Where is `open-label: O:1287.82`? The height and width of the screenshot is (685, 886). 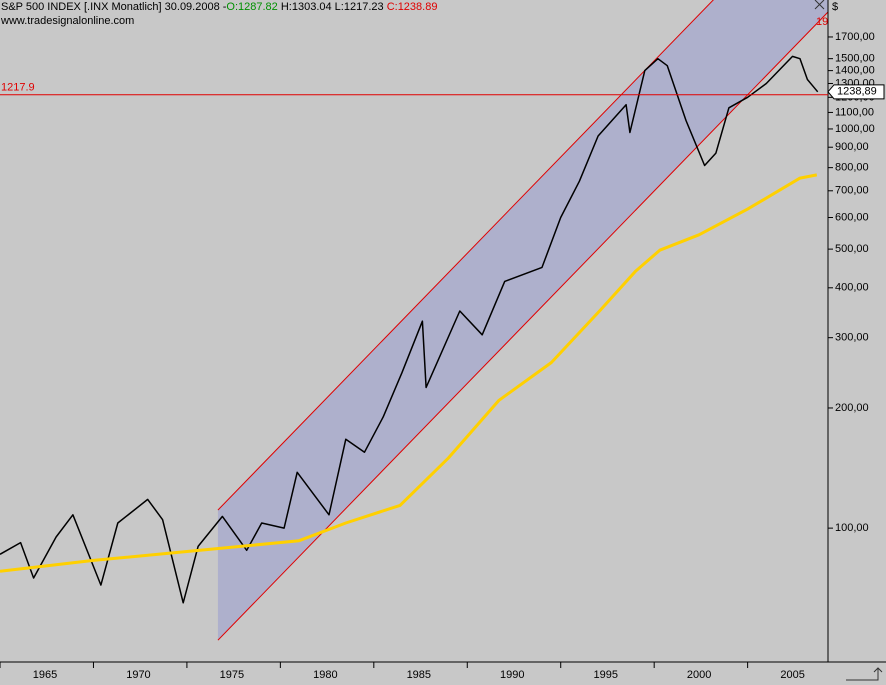 open-label: O:1287.82 is located at coordinates (251, 7).